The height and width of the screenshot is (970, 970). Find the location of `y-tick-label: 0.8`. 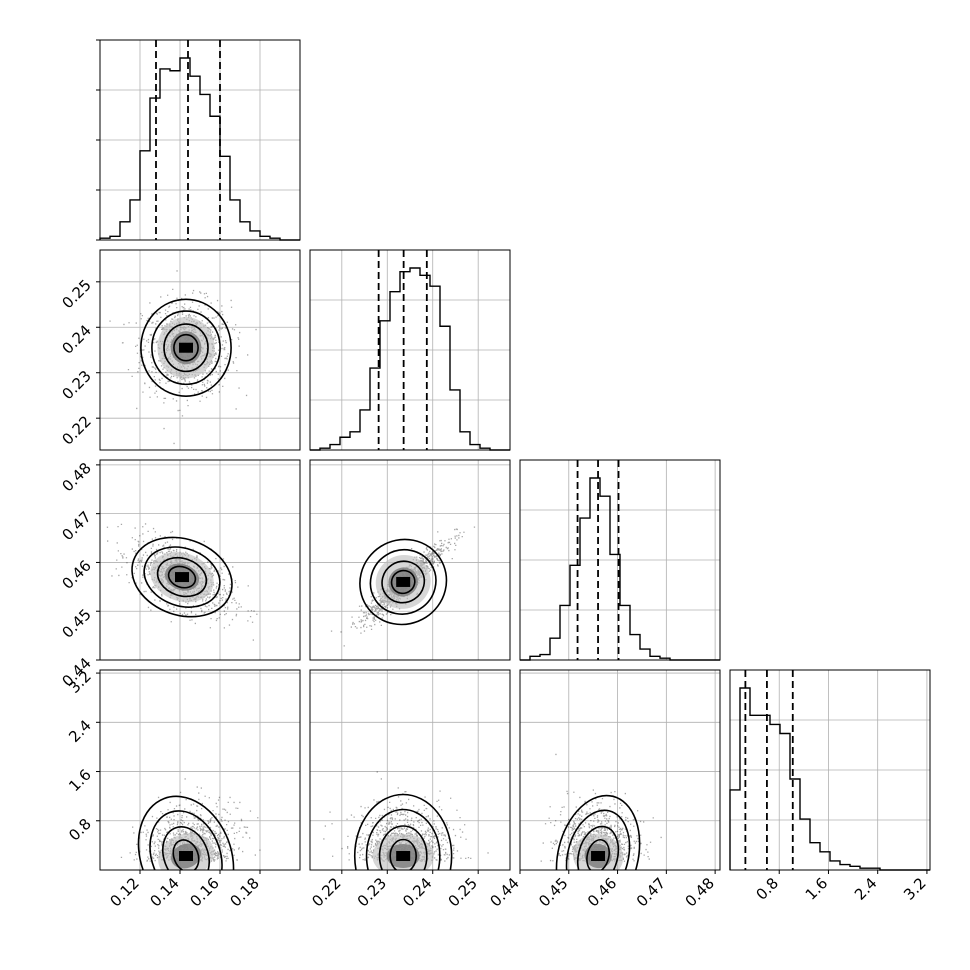

y-tick-label: 0.8 is located at coordinates (80, 830).